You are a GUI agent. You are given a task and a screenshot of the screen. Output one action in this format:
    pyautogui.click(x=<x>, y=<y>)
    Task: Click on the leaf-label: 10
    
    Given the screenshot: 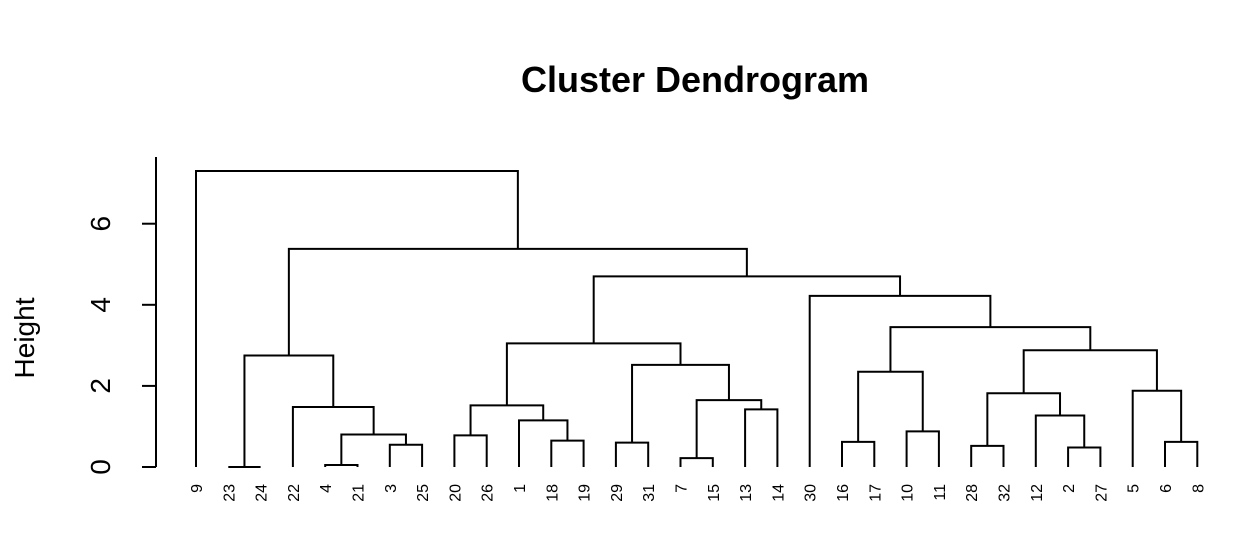 What is the action you would take?
    pyautogui.click(x=908, y=493)
    